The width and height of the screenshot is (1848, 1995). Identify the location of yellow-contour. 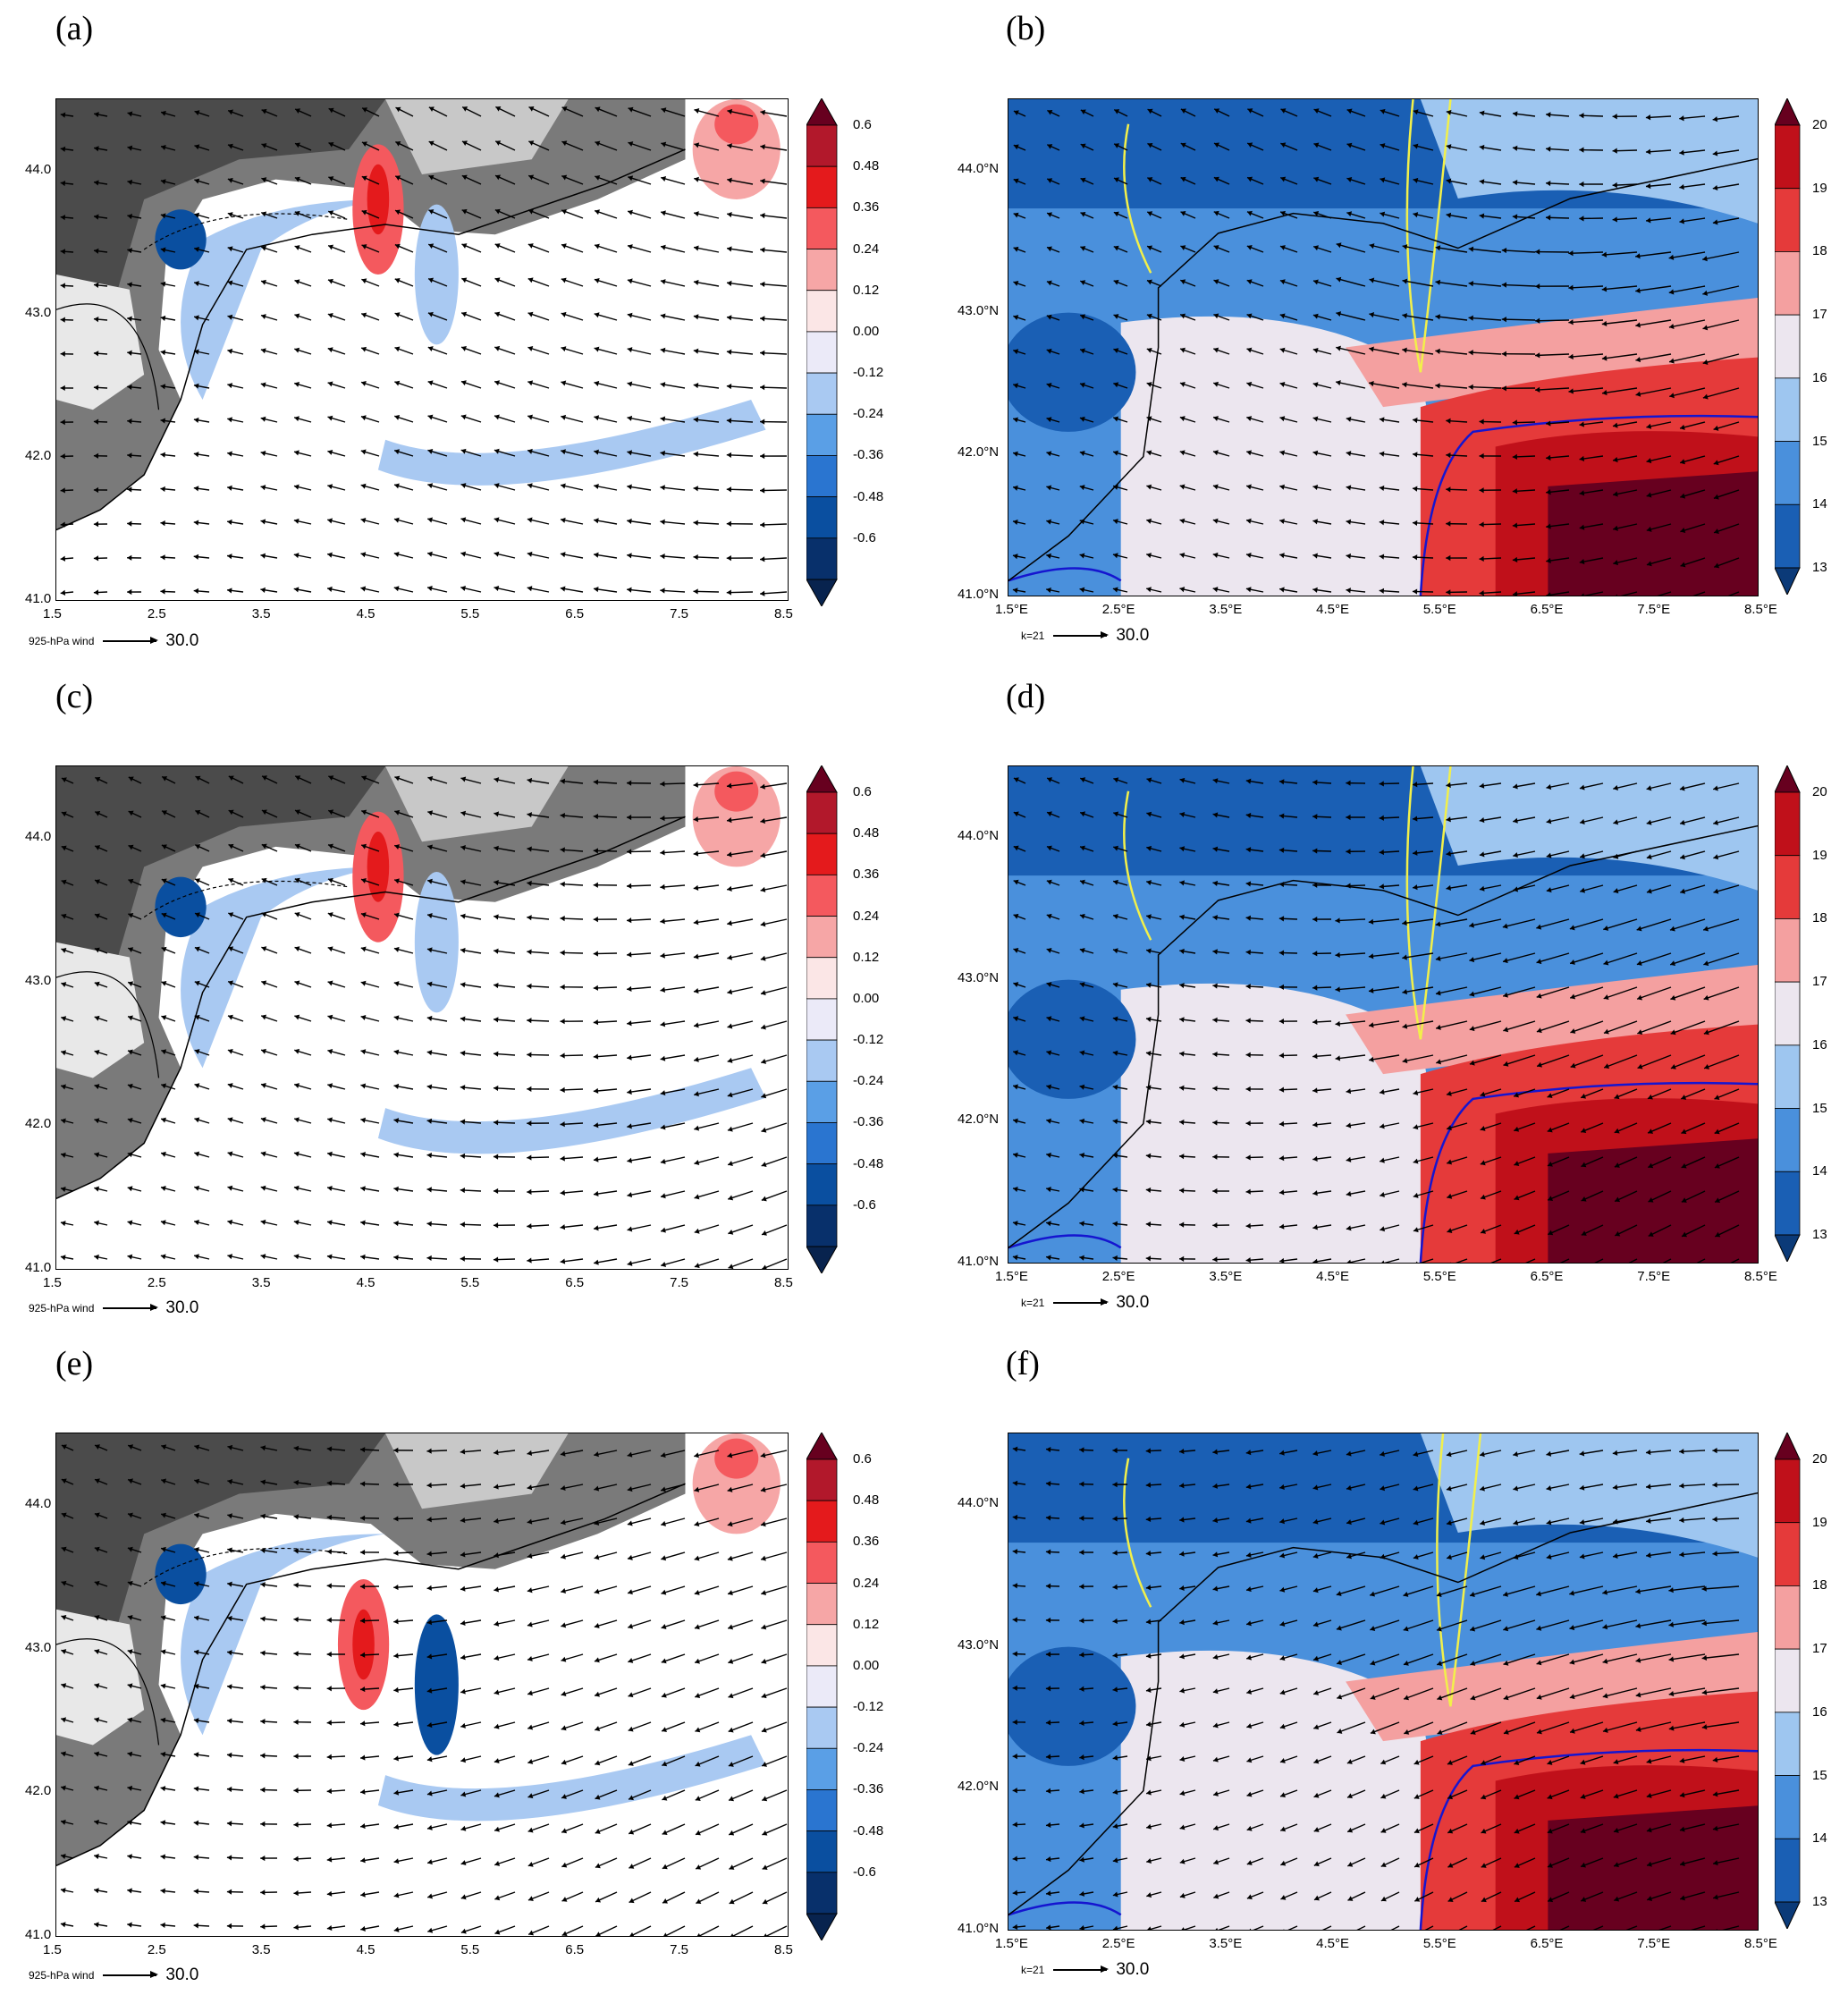
(1428, 903).